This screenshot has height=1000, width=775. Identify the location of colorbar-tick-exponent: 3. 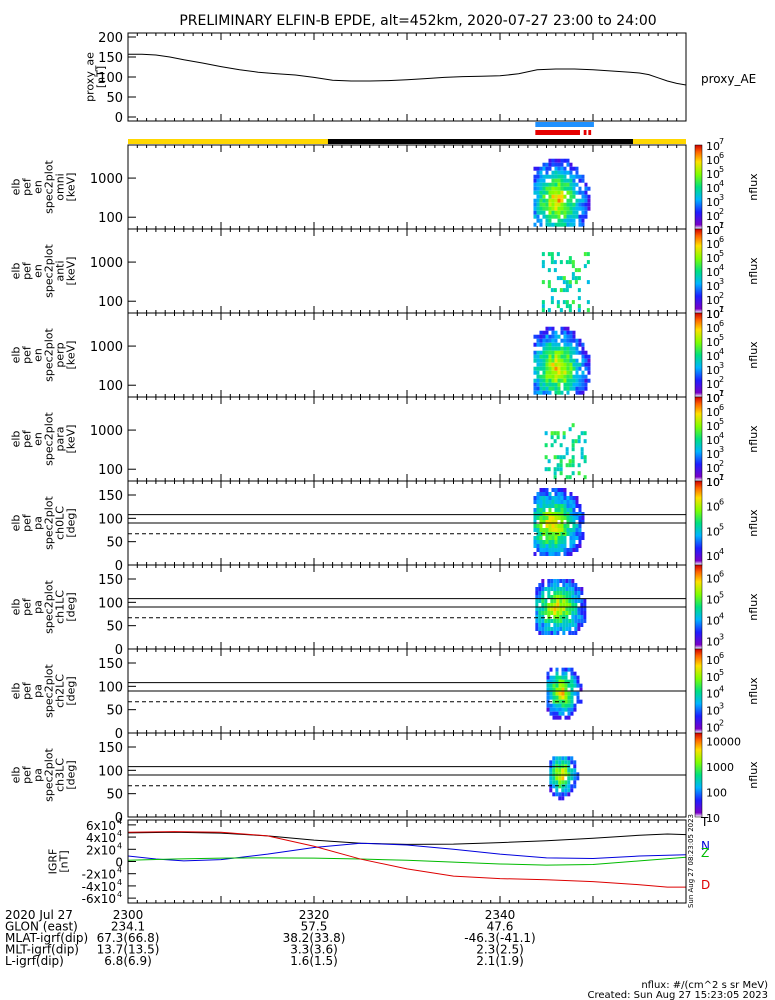
(721, 637).